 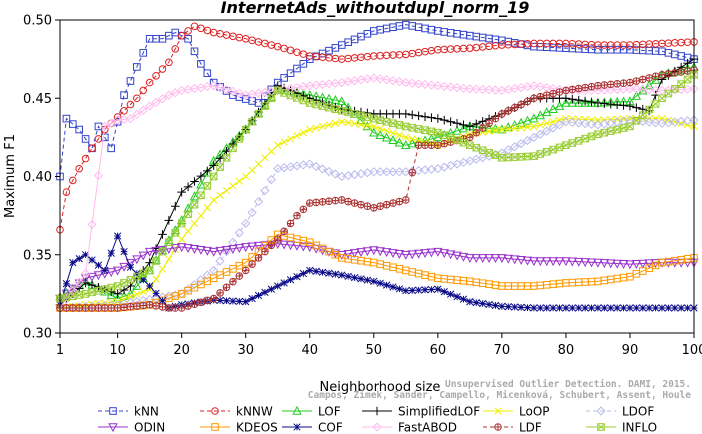 I want to click on legend-marker, so click(x=215, y=427).